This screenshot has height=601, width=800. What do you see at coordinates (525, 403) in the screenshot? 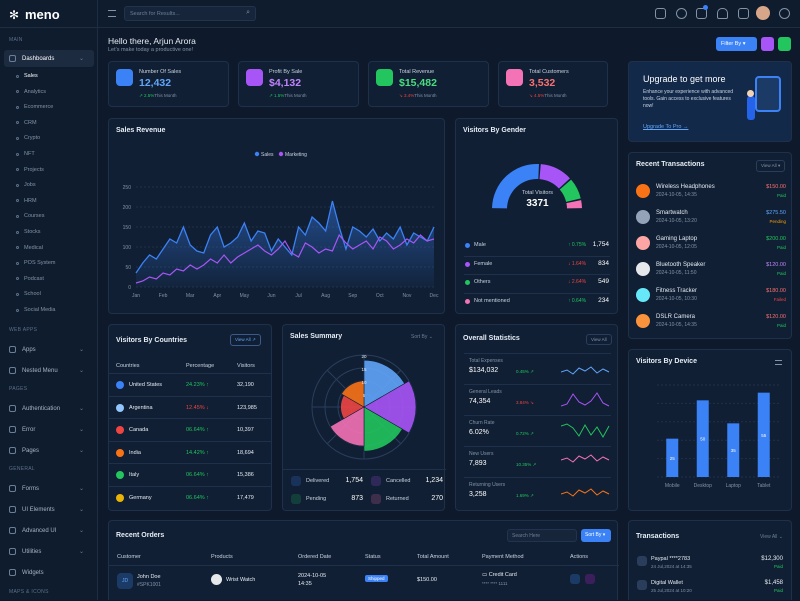
I see `statistic-change: 3.84% ↘` at bounding box center [525, 403].